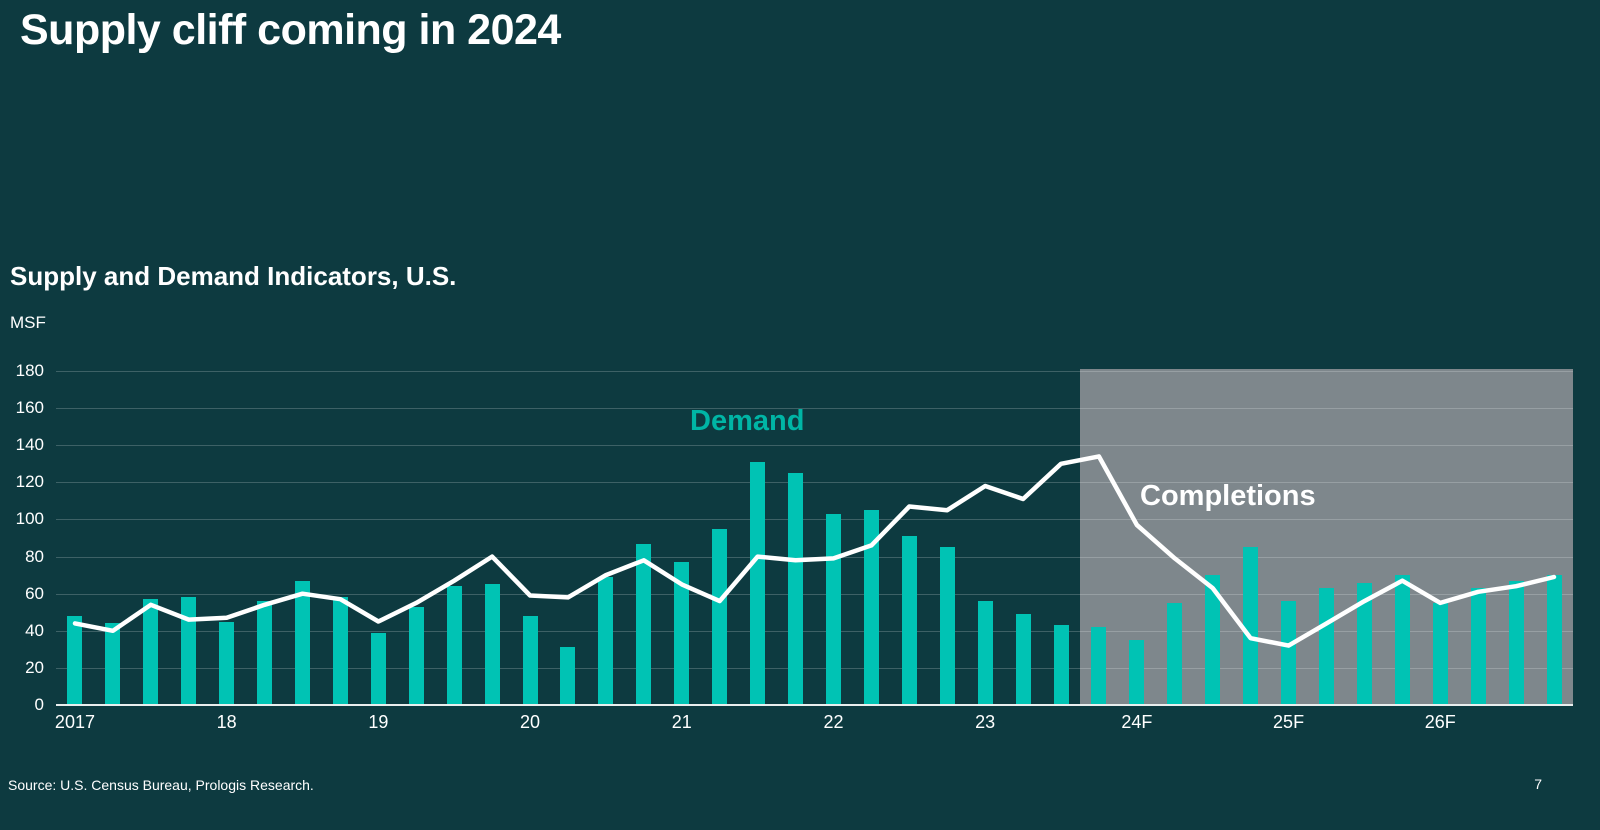 This screenshot has width=1600, height=830. What do you see at coordinates (1137, 722) in the screenshot?
I see `x-tick-label-24F: 24F` at bounding box center [1137, 722].